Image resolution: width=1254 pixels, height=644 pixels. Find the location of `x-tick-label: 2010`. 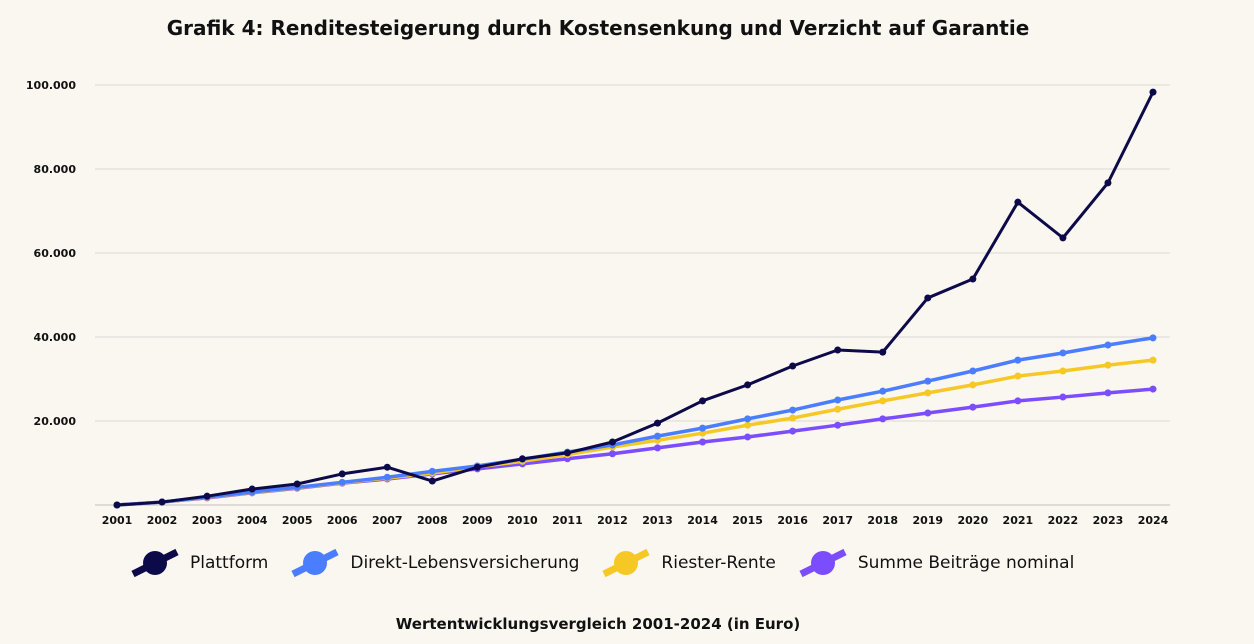

x-tick-label: 2010 is located at coordinates (522, 520).